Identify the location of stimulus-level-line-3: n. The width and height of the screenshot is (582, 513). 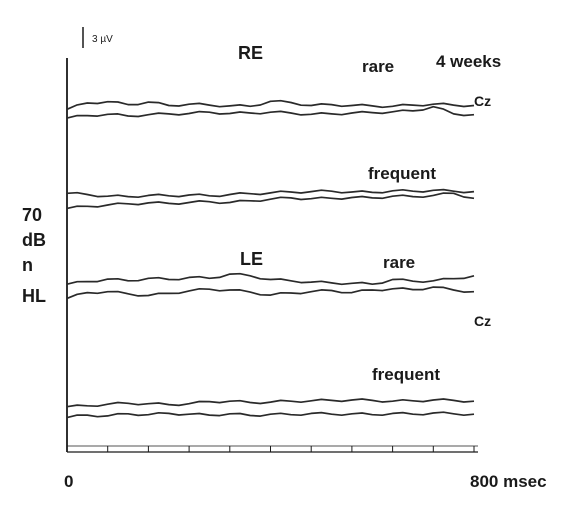
(27, 265).